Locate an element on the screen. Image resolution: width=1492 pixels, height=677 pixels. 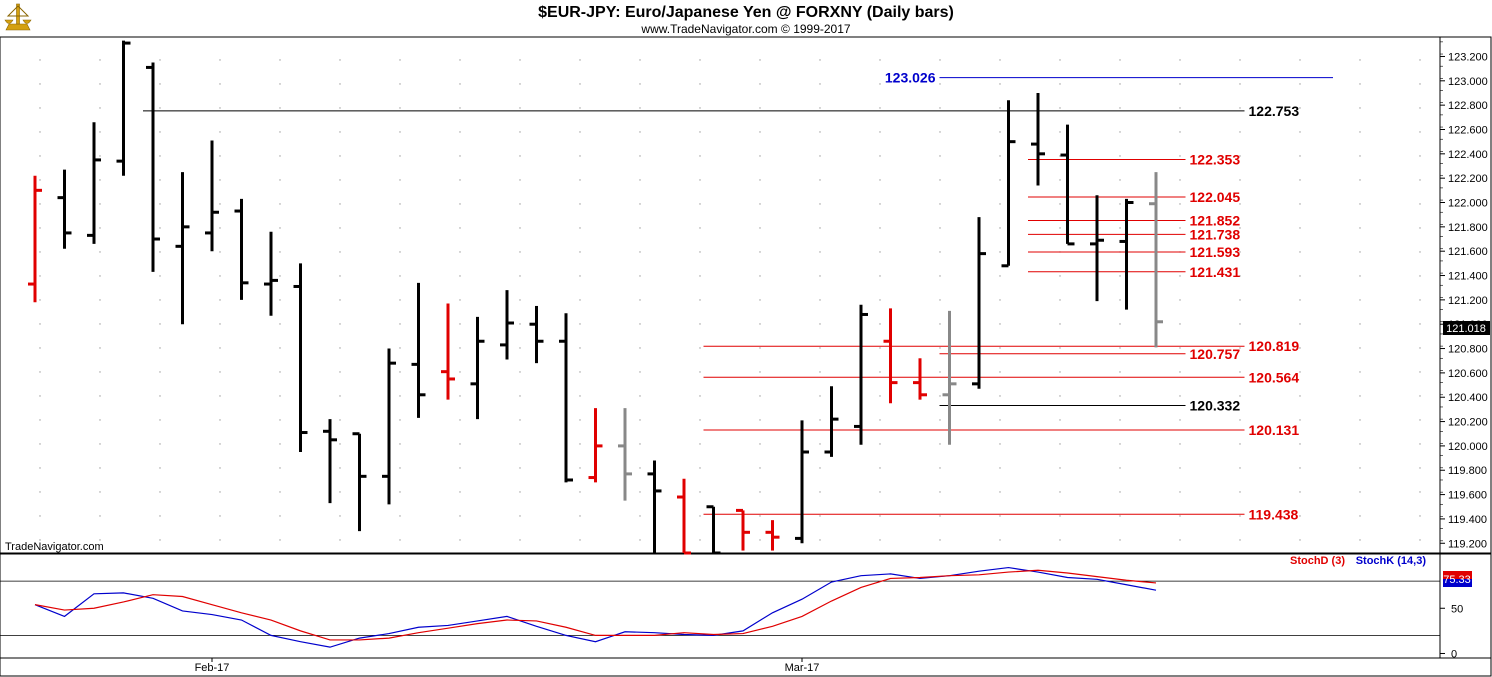
stoch-series-line is located at coordinates (595, 605).